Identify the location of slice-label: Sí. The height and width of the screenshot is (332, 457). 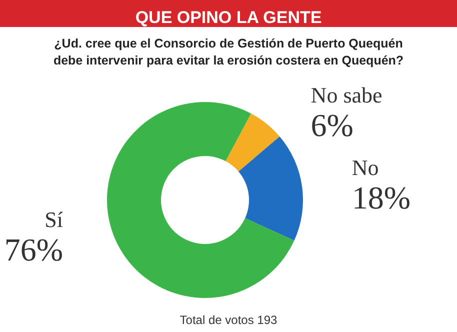
(54, 219).